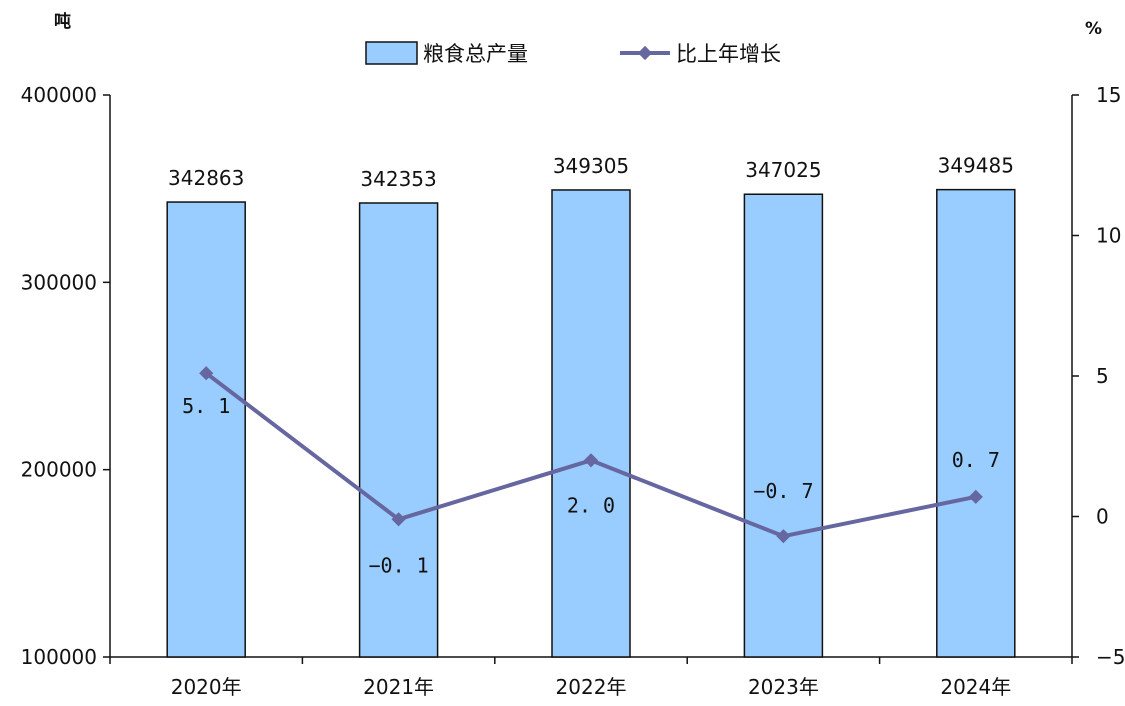  Describe the element at coordinates (783, 491) in the screenshot. I see `line-value-label: −0. 7` at that location.